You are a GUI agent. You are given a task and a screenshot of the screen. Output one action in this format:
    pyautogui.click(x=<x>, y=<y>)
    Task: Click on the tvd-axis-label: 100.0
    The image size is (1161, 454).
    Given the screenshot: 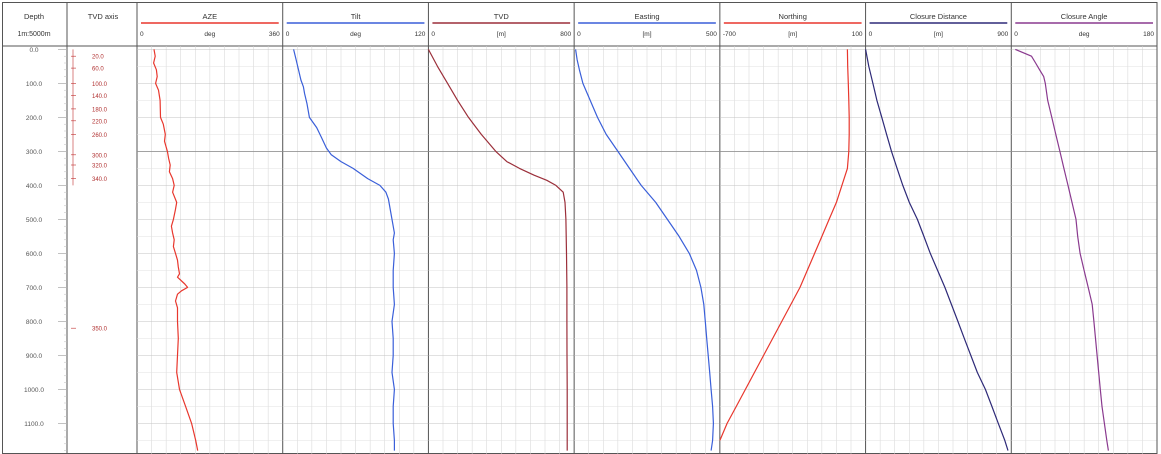 What is the action you would take?
    pyautogui.click(x=100, y=85)
    